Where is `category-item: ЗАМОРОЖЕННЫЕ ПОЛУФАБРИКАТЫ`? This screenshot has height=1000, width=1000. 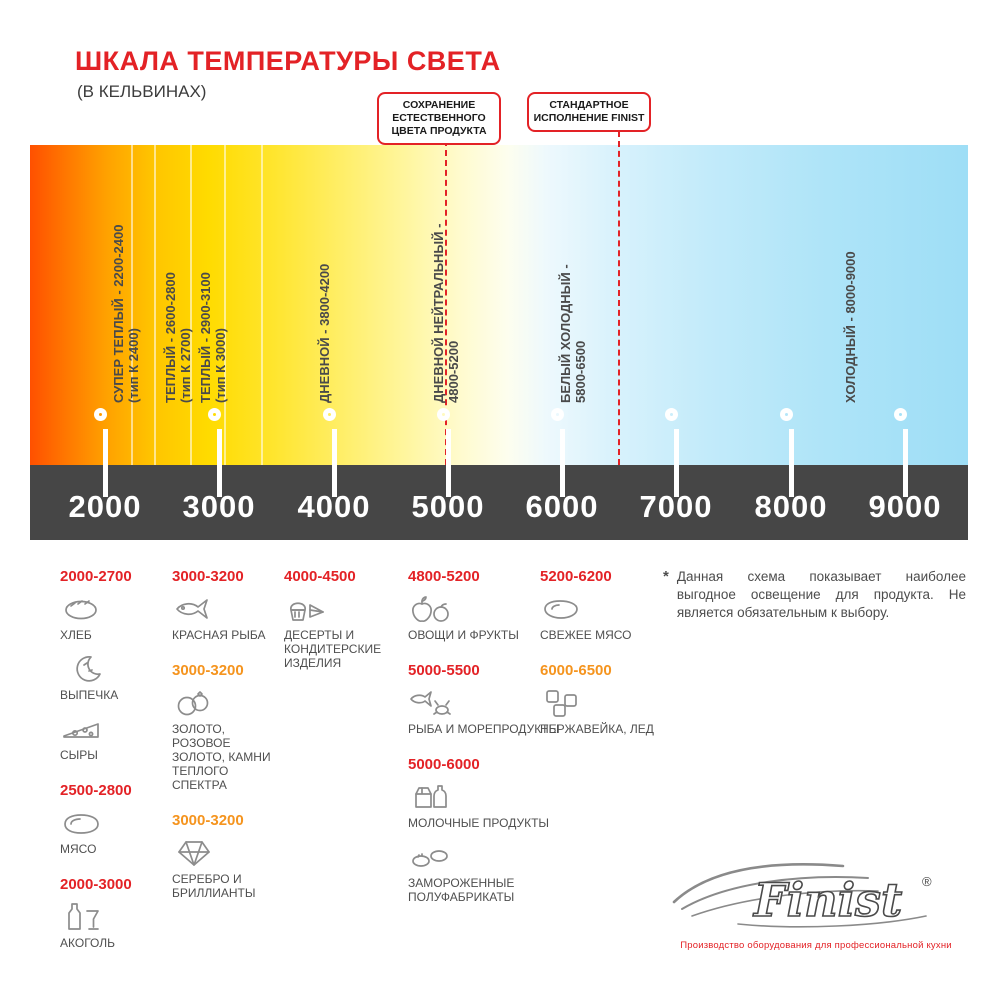
category-item: ЗАМОРОЖЕННЫЕ ПОЛУФАБРИКАТЫ is located at coordinates (484, 872).